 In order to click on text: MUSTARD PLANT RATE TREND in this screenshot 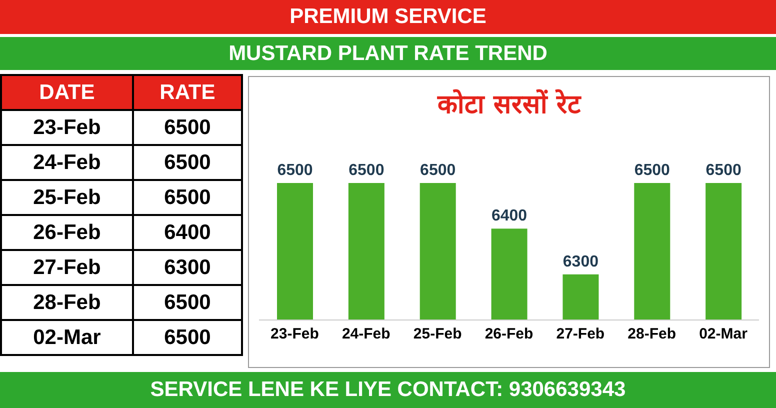, I will do `click(388, 53)`.